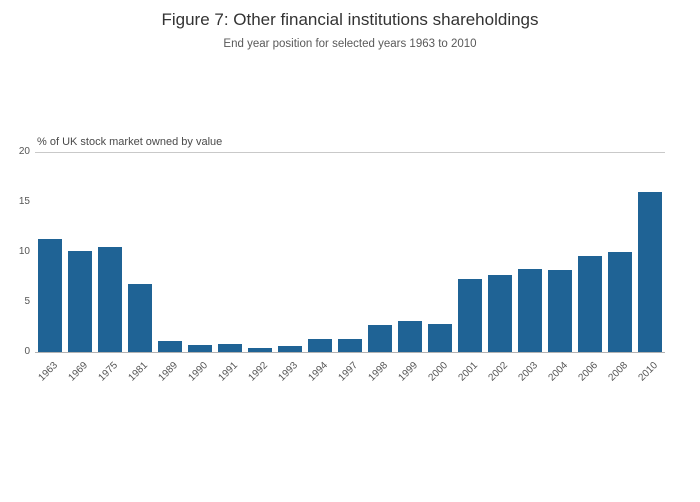 This screenshot has width=700, height=502. I want to click on x-axis-tick-label: 1998, so click(378, 372).